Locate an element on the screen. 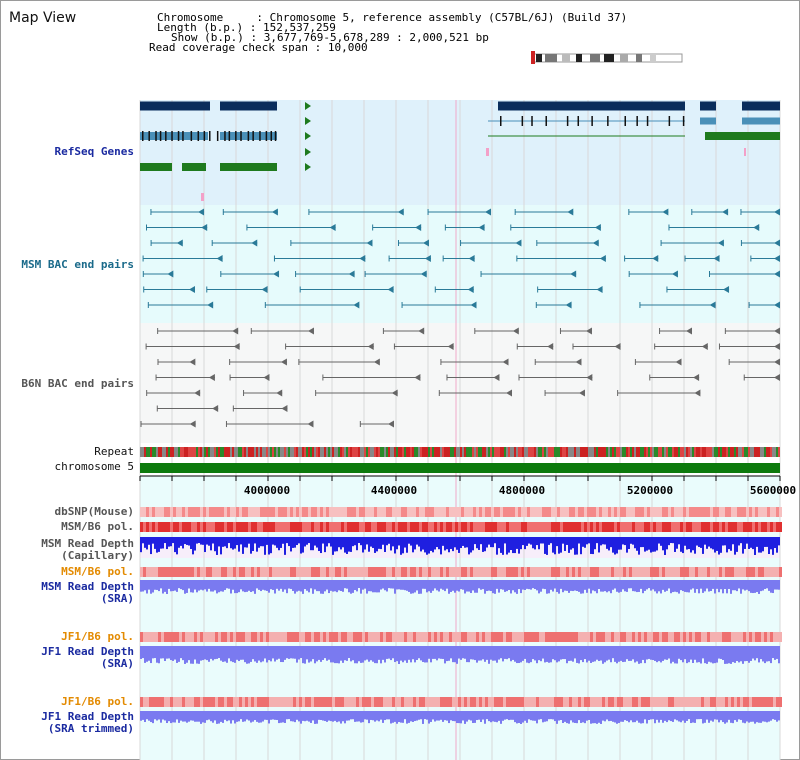  track-label-dbsnp: dbSNP(Mouse) is located at coordinates (94, 511).